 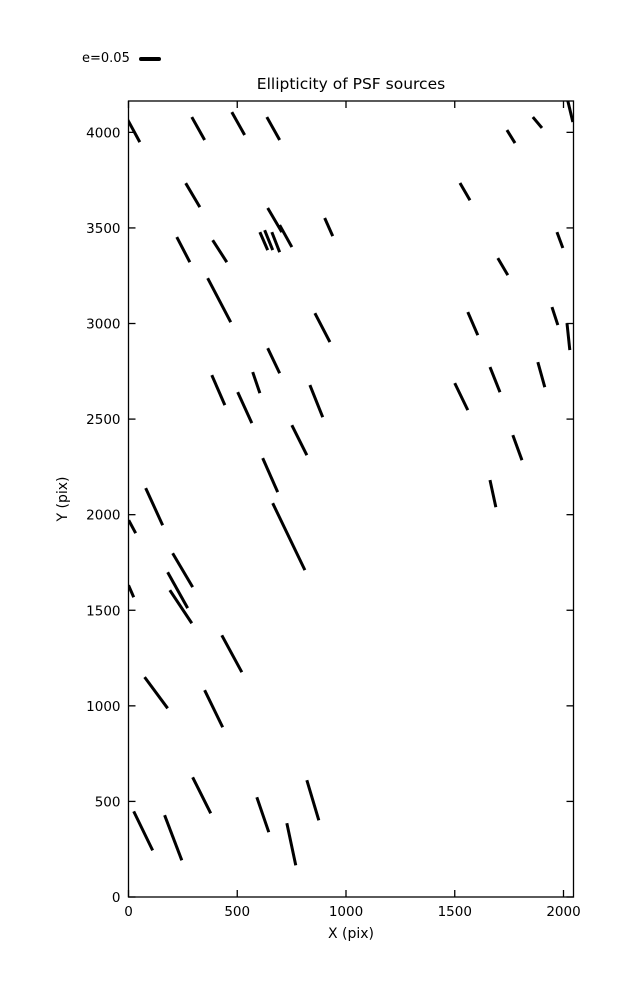 What do you see at coordinates (128, 912) in the screenshot?
I see `x-tick-label: 0` at bounding box center [128, 912].